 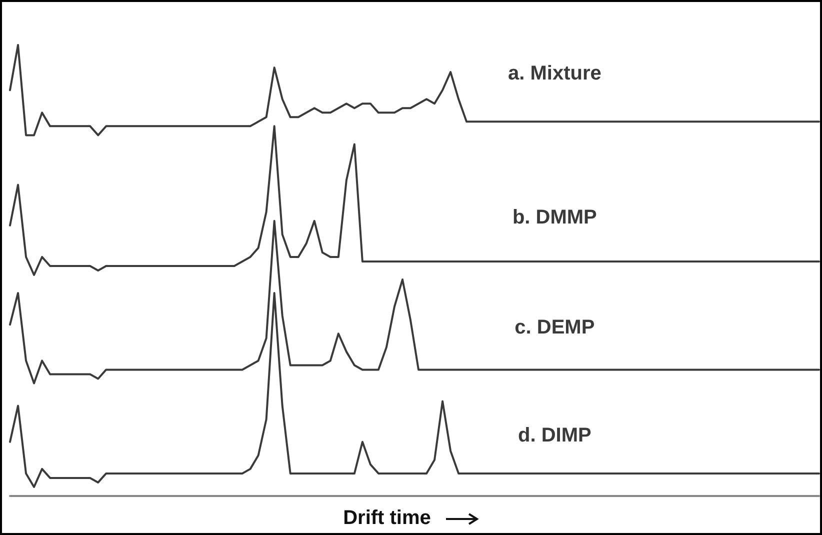 I want to click on series-label: a. Mixture, so click(x=555, y=73).